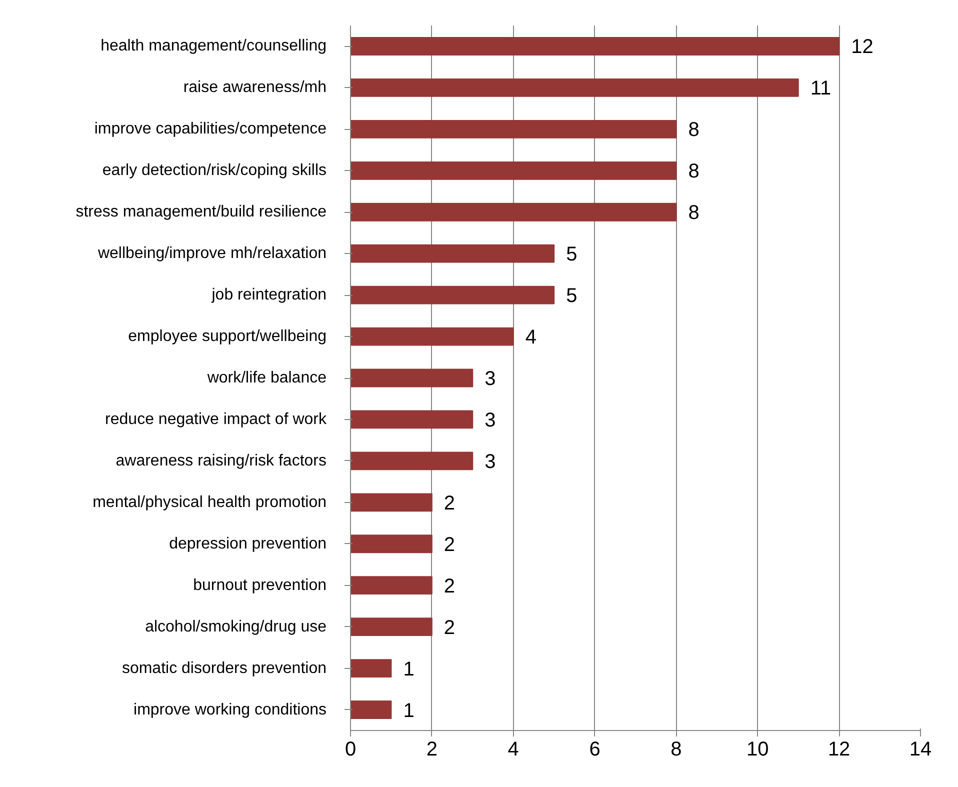 The image size is (958, 787). Describe the element at coordinates (821, 89) in the screenshot. I see `data-label: 11` at that location.